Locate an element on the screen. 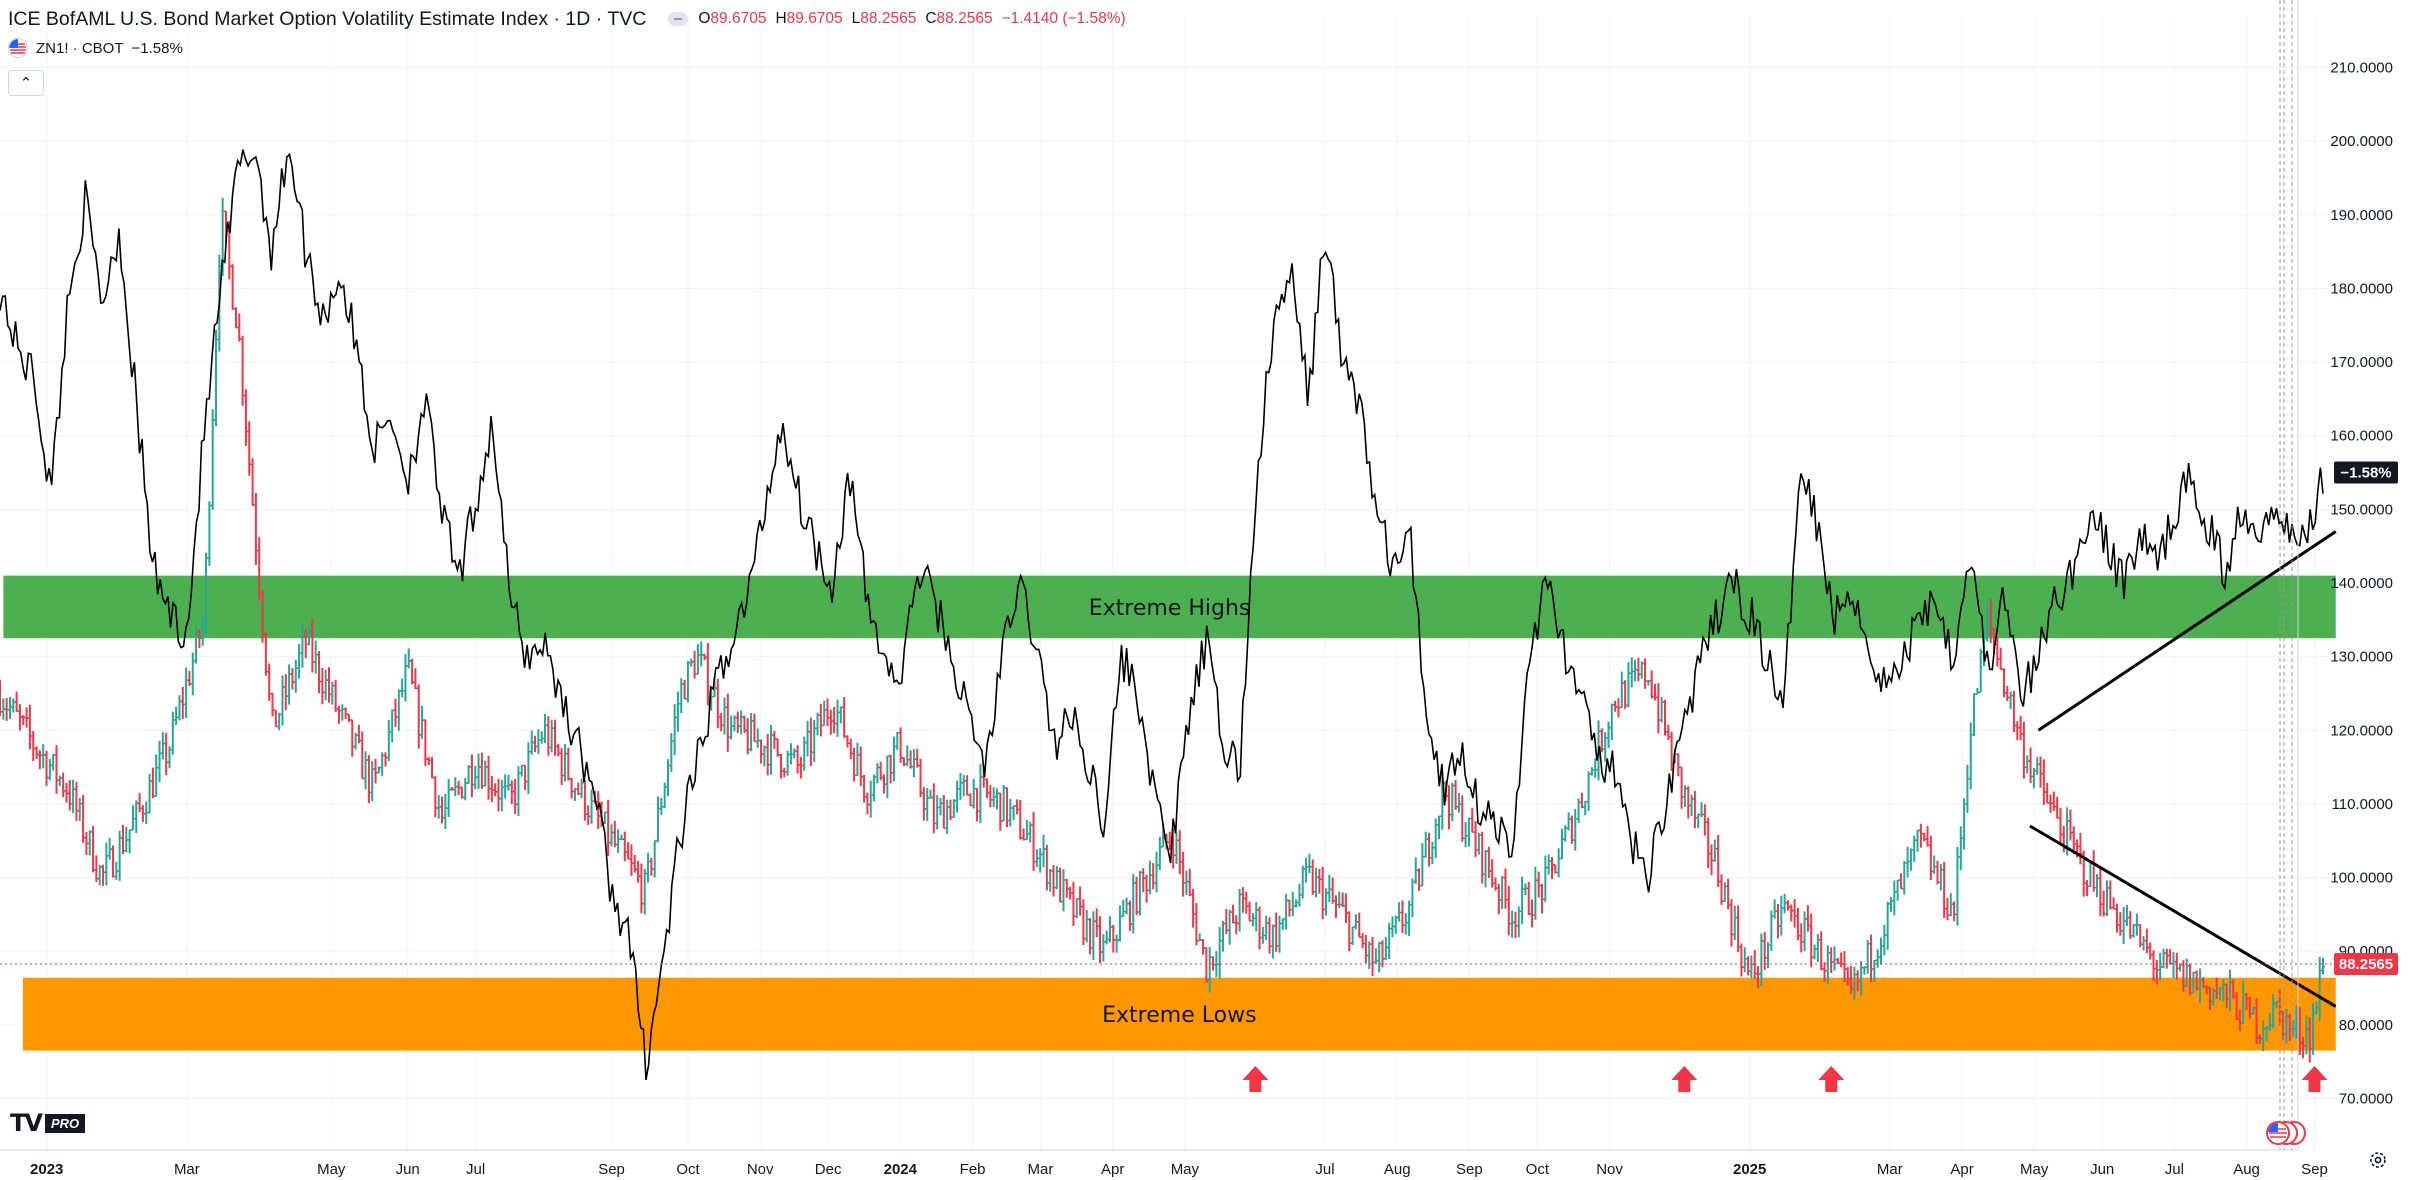  ohlc-close: C88.2565 is located at coordinates (959, 18).